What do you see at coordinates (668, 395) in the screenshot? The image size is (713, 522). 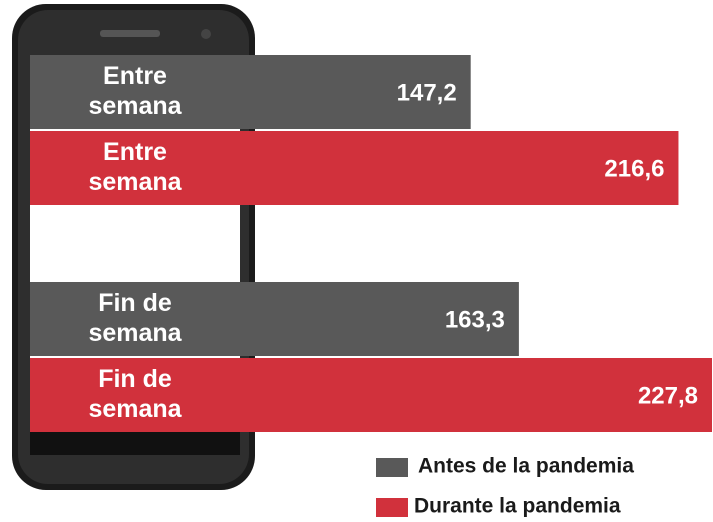 I see `value-label: 227,8` at bounding box center [668, 395].